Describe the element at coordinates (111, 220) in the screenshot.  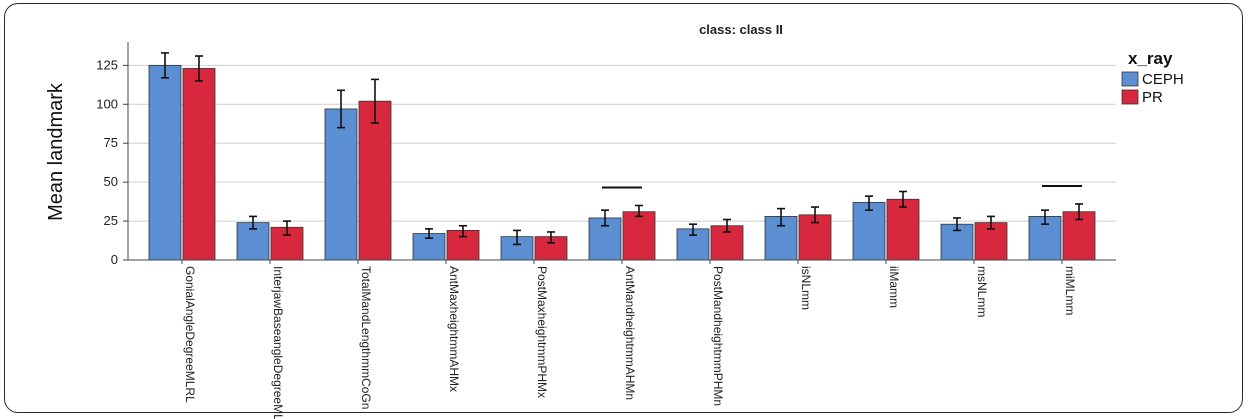
I see `y-tick-label: 25` at that location.